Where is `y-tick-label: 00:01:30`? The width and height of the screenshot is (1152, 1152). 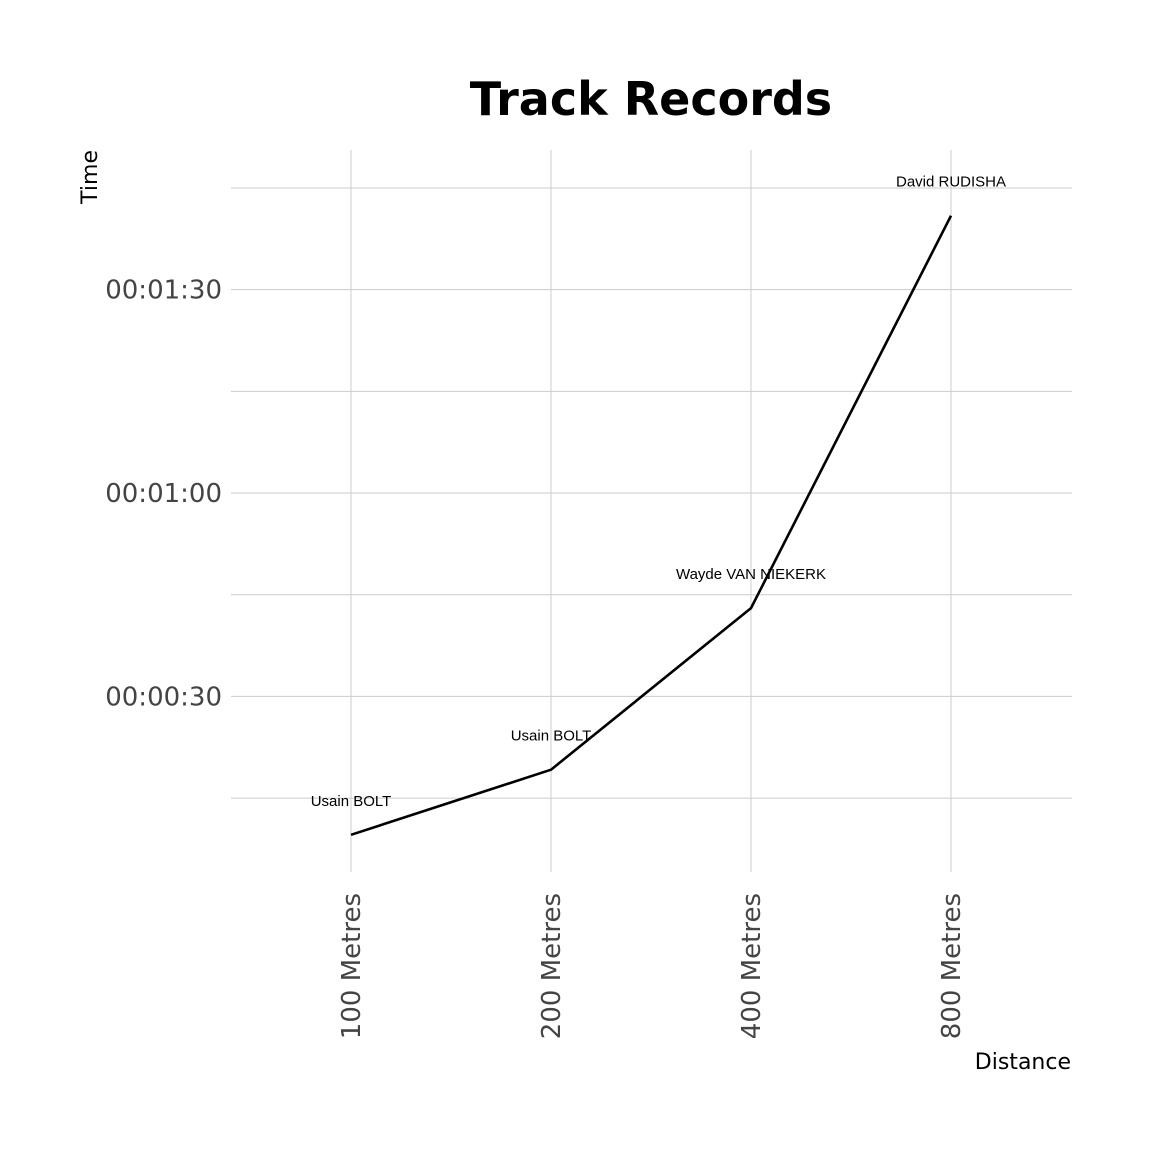
y-tick-label: 00:01:30 is located at coordinates (163, 291).